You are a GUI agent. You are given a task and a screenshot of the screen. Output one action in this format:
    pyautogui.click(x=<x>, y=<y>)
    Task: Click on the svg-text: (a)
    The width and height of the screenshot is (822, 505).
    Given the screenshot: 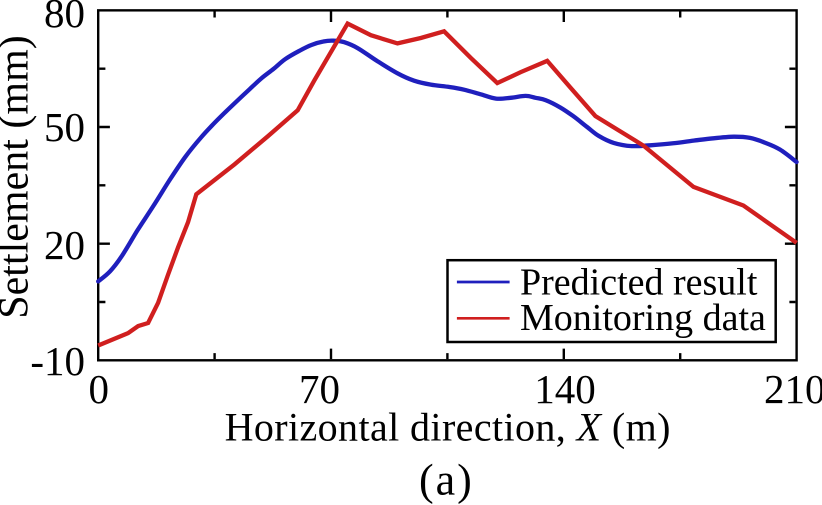 What is the action you would take?
    pyautogui.click(x=446, y=480)
    